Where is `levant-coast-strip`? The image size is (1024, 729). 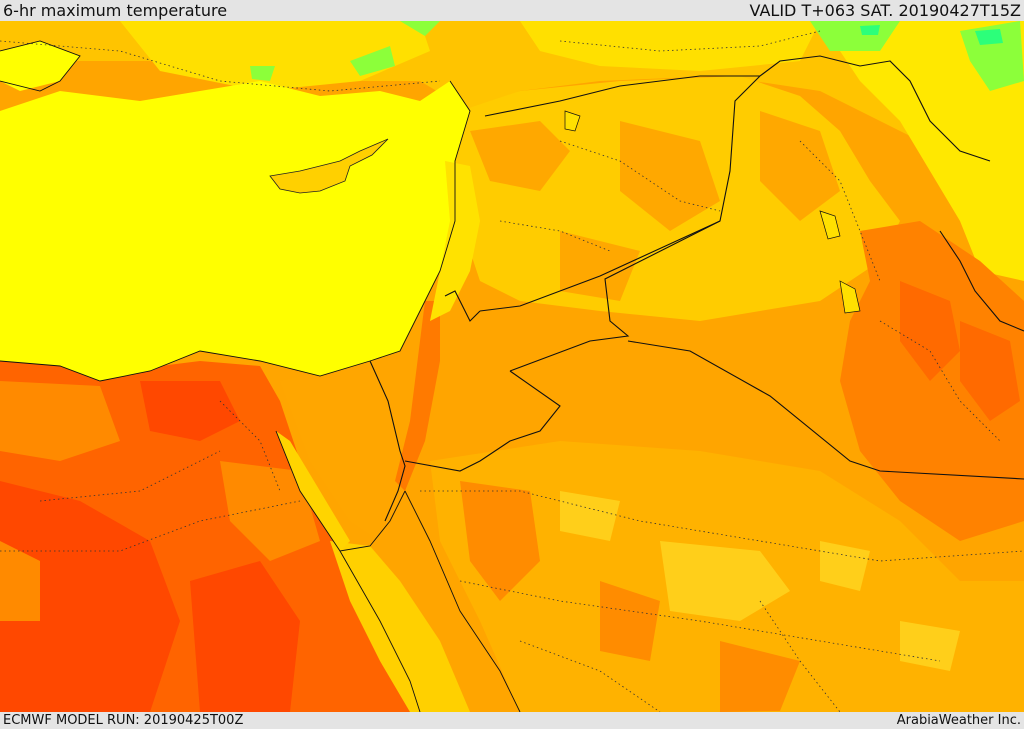 levant-coast-strip is located at coordinates (455, 241).